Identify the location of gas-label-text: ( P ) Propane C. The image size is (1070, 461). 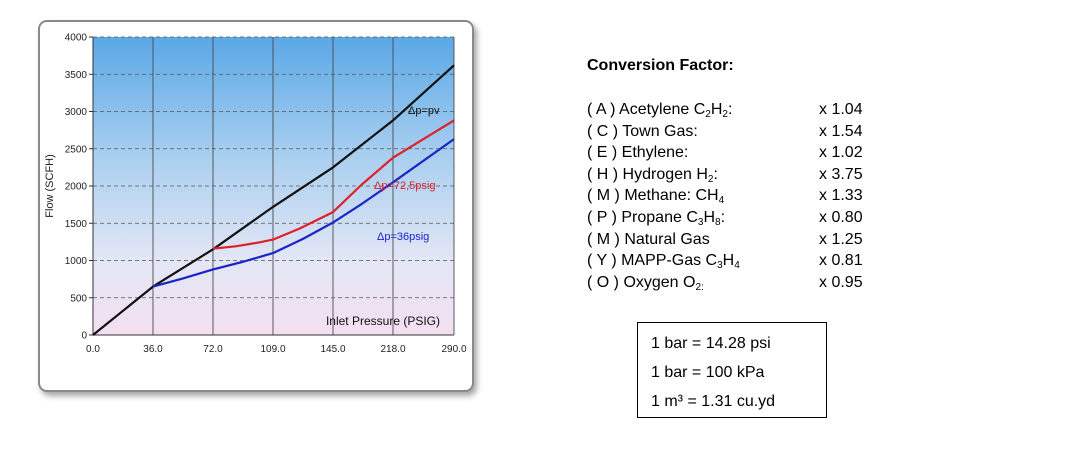
(642, 217).